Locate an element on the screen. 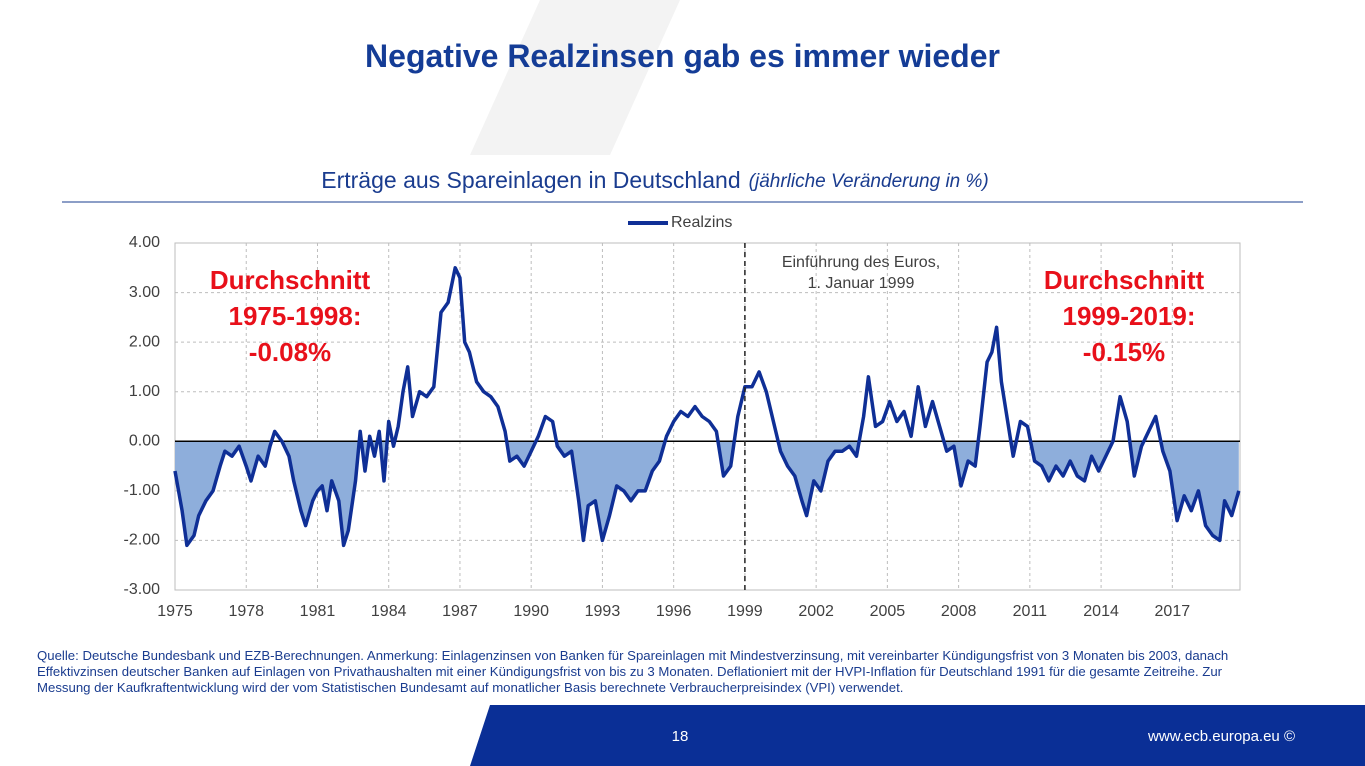 This screenshot has width=1365, height=766. x-tick-label: 1990 is located at coordinates (531, 611).